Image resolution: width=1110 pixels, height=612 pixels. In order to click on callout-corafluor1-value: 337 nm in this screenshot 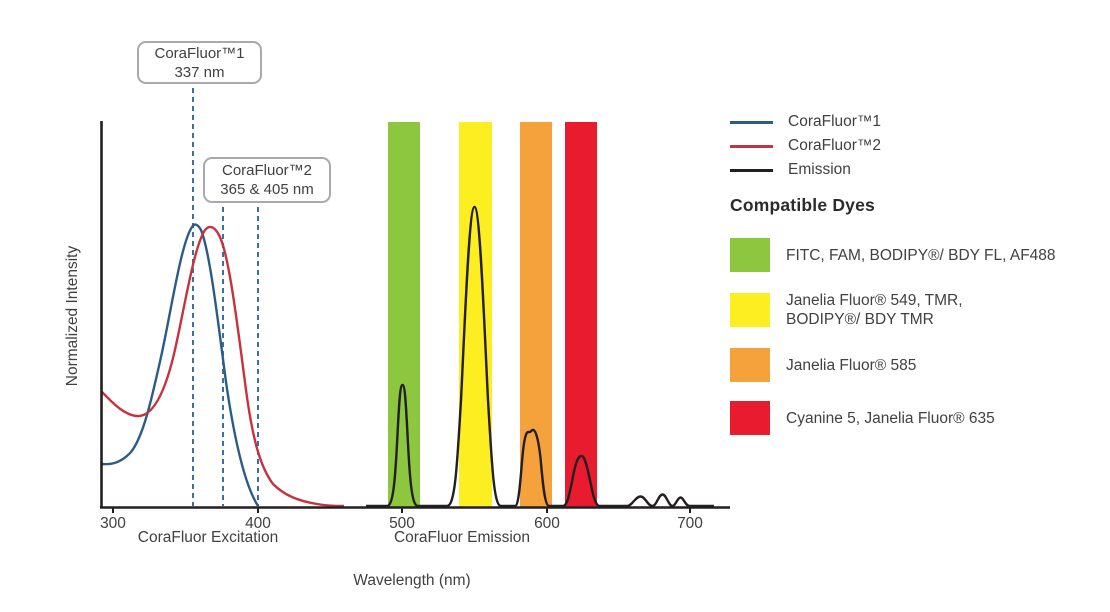, I will do `click(199, 72)`.